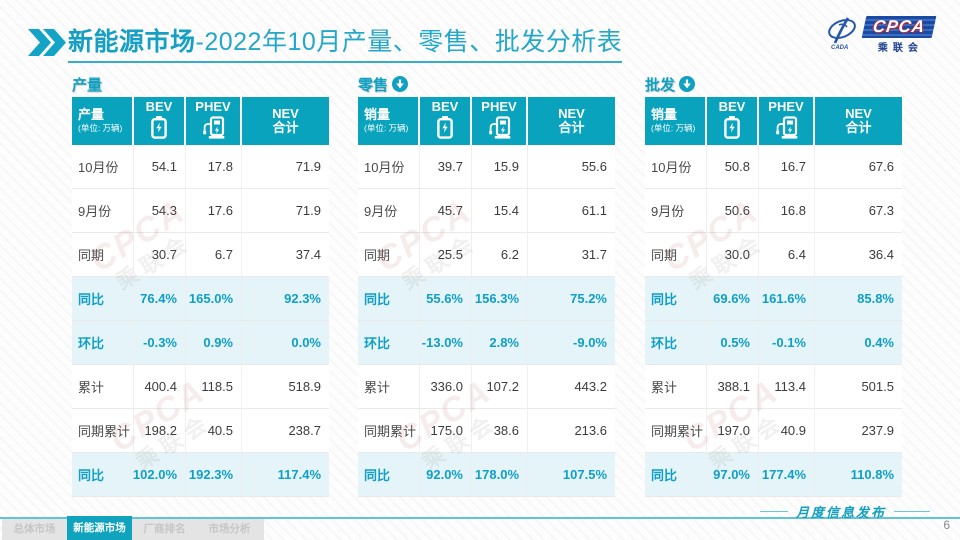  What do you see at coordinates (486, 255) in the screenshot?
I see `table-row: 同期 25.5 6.2 31.7` at bounding box center [486, 255].